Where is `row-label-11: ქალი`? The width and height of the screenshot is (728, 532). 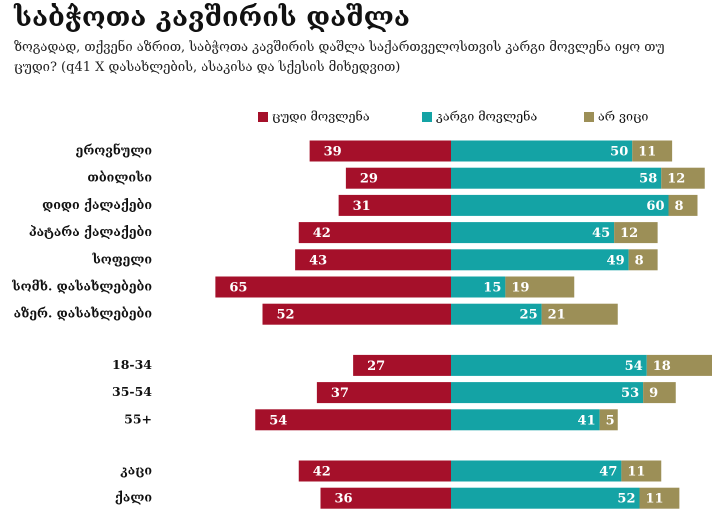 row-label-11: ქალი is located at coordinates (133, 497).